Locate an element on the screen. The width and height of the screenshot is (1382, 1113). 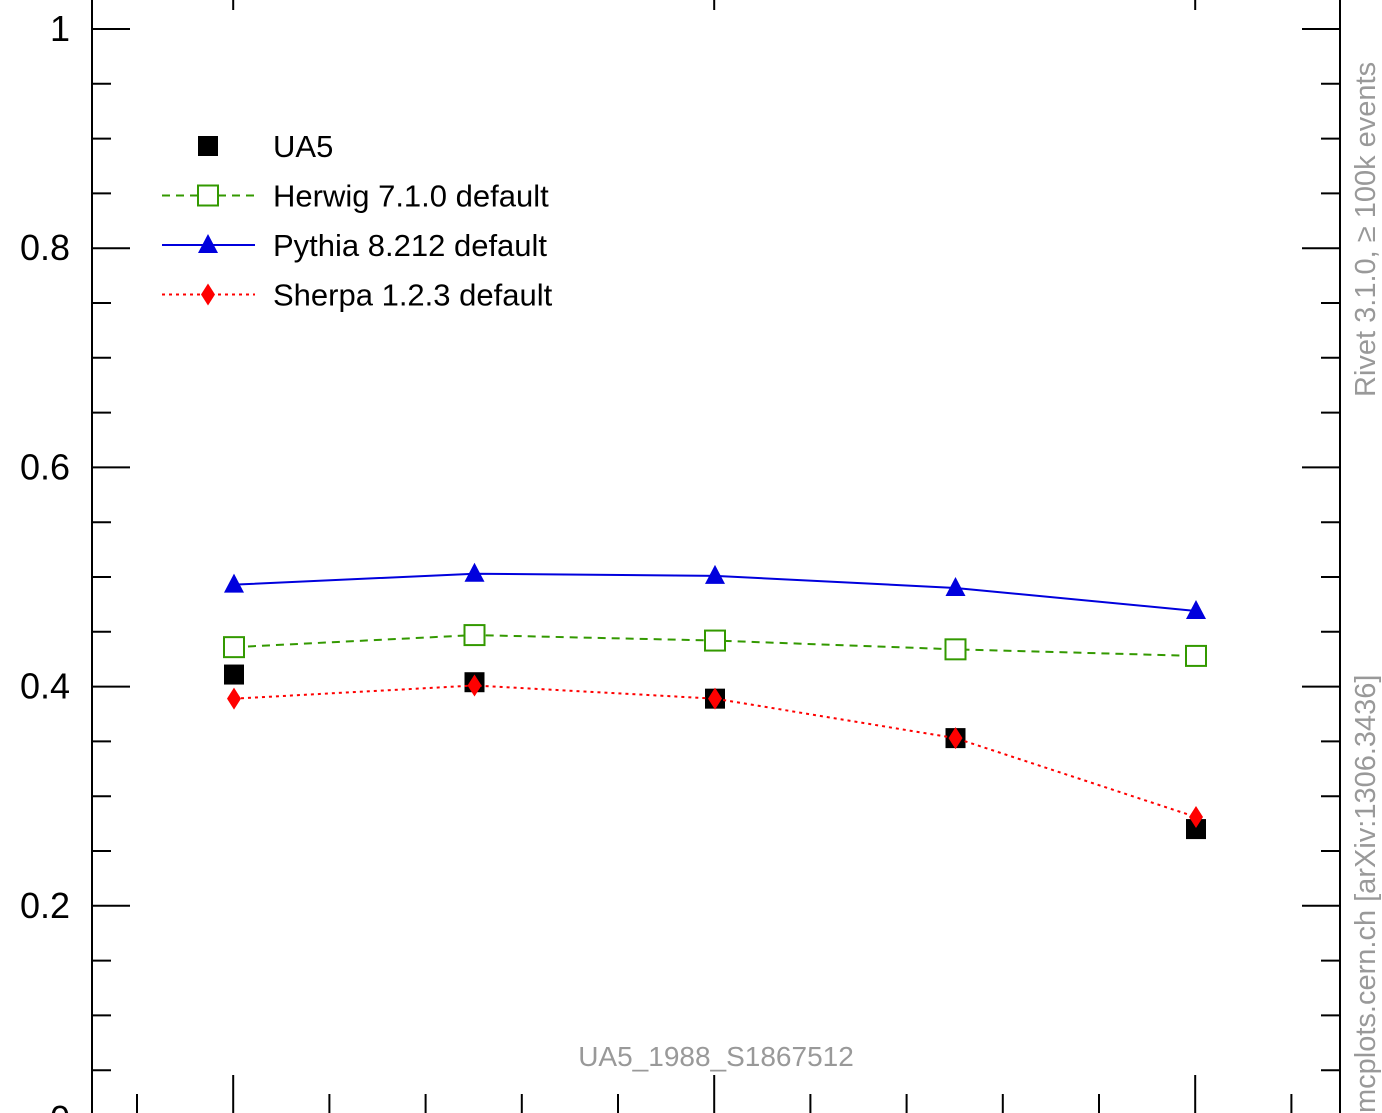
y-tick-label: 1 is located at coordinates (60, 28).